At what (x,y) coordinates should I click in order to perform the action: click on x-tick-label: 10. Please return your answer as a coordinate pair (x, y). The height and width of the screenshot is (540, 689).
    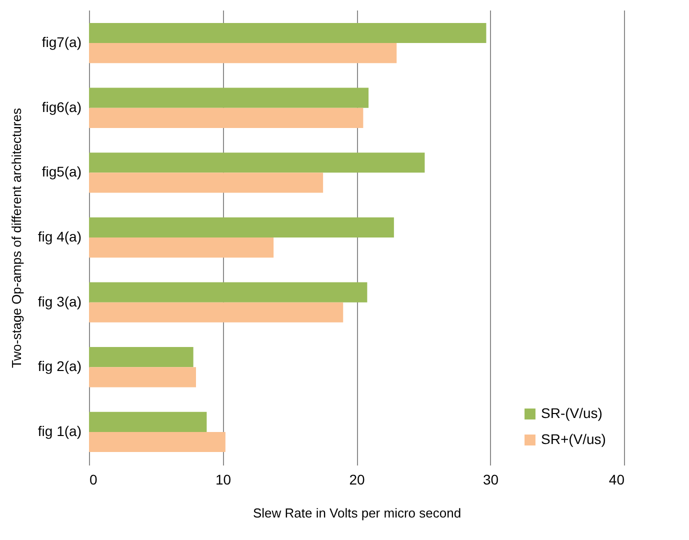
    Looking at the image, I should click on (223, 480).